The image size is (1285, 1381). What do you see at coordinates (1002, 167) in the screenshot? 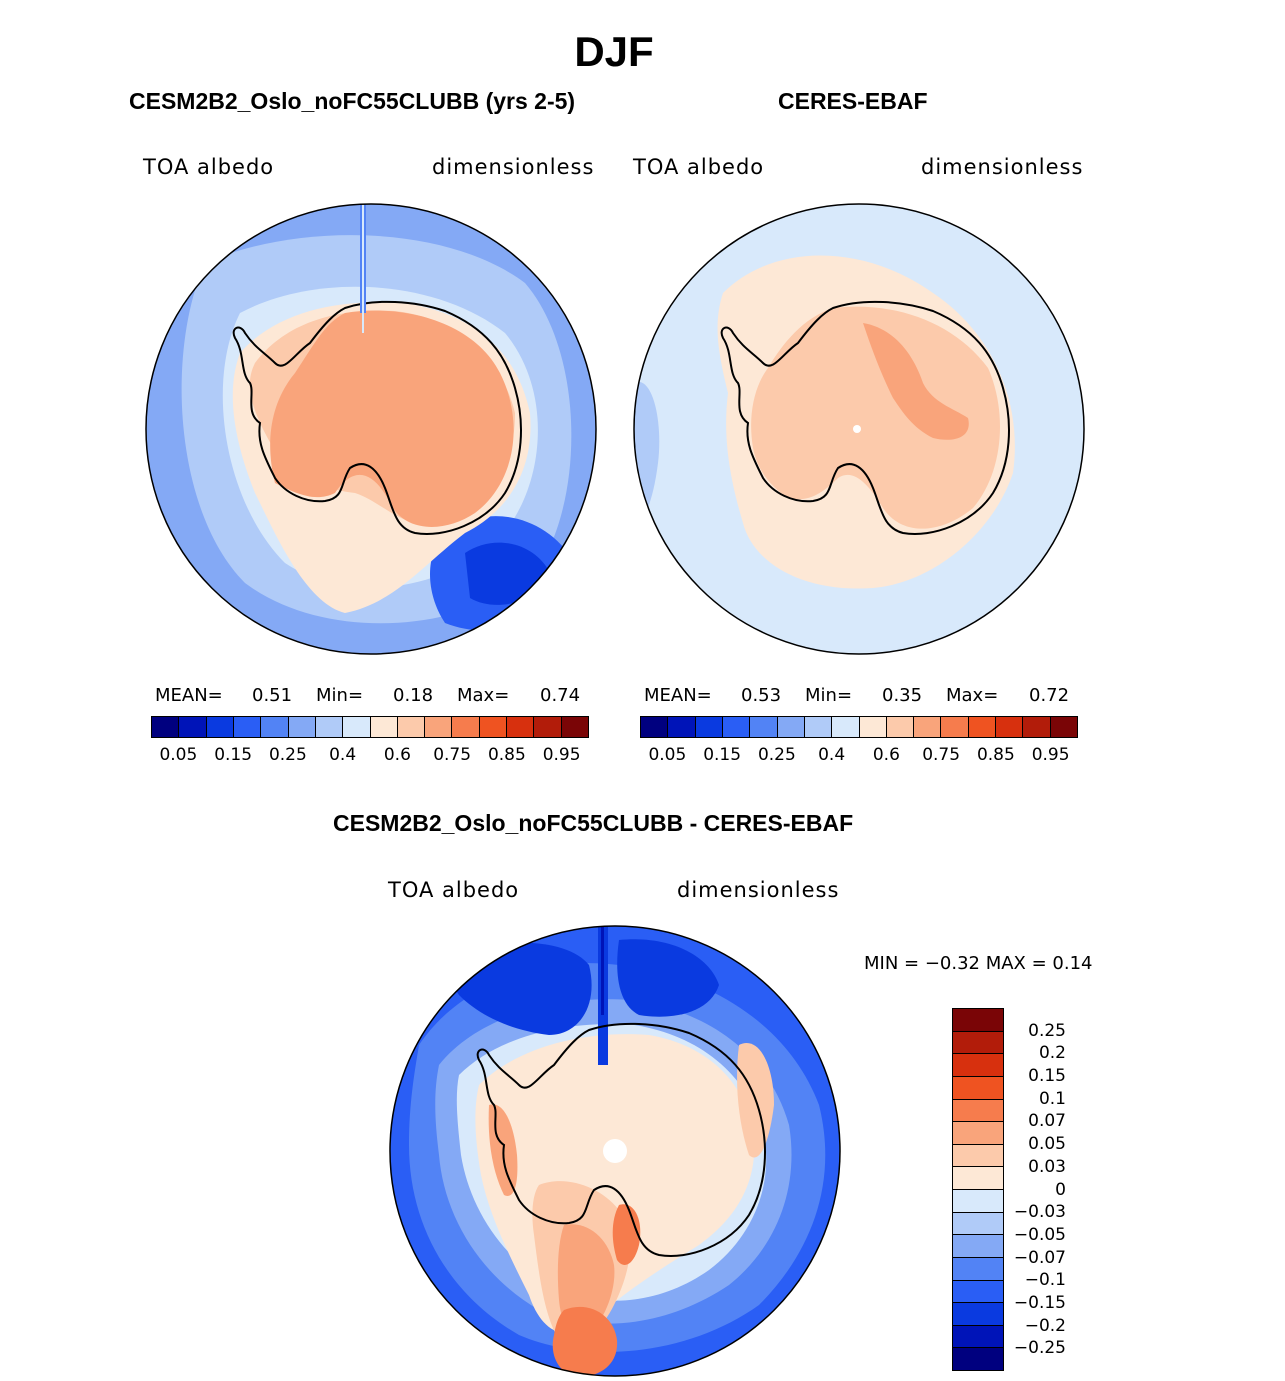
I see `panel-2-units-label: dimensionless` at bounding box center [1002, 167].